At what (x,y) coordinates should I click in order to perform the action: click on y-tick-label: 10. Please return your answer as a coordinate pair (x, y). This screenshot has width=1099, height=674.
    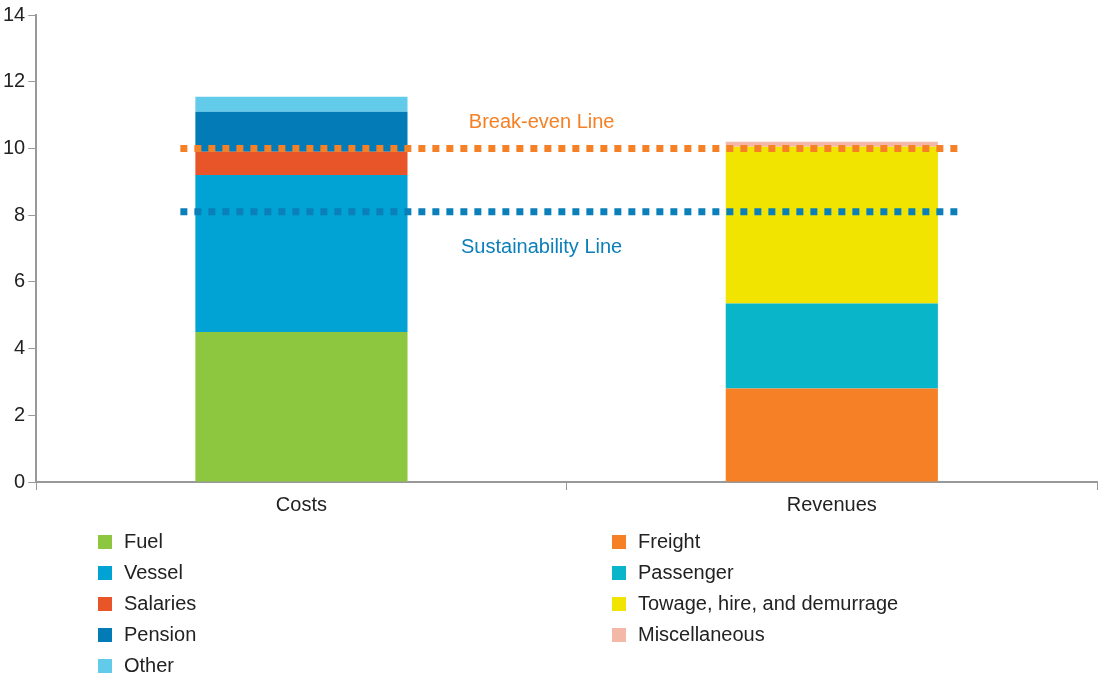
    Looking at the image, I should click on (14, 146).